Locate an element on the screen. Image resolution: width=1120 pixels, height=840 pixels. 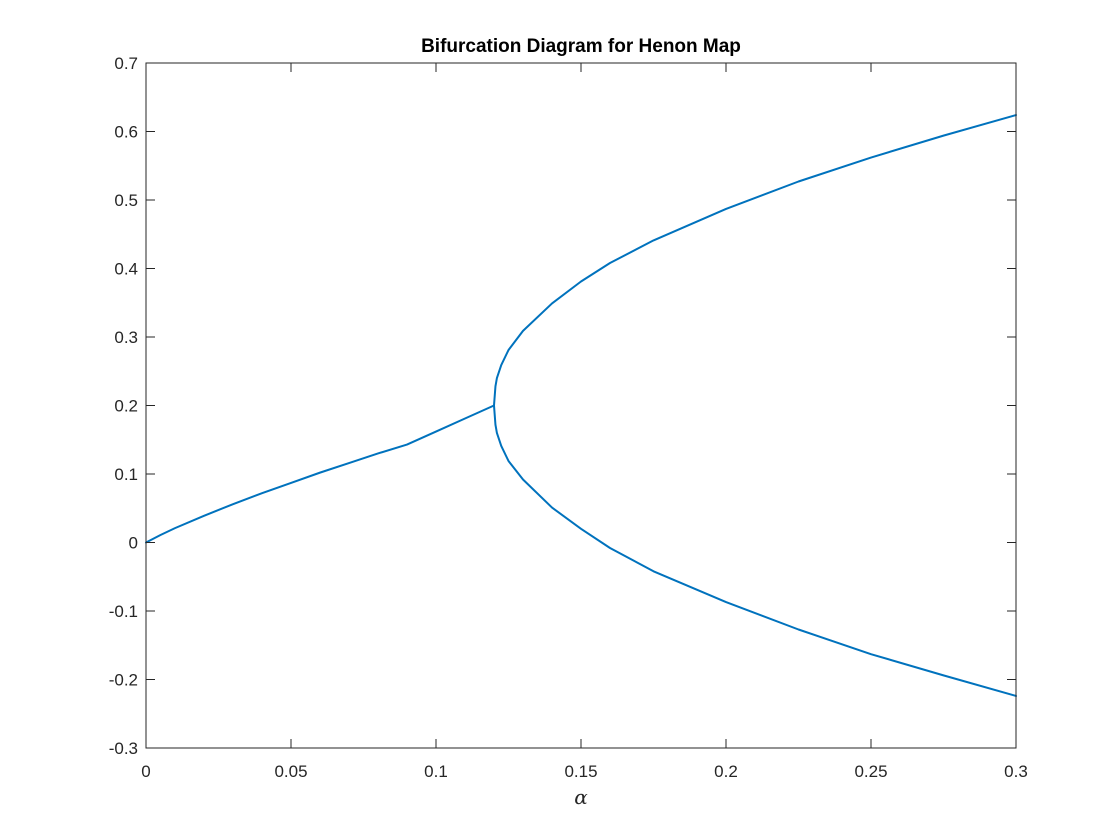
x-tick-label: 0.05 is located at coordinates (290, 771).